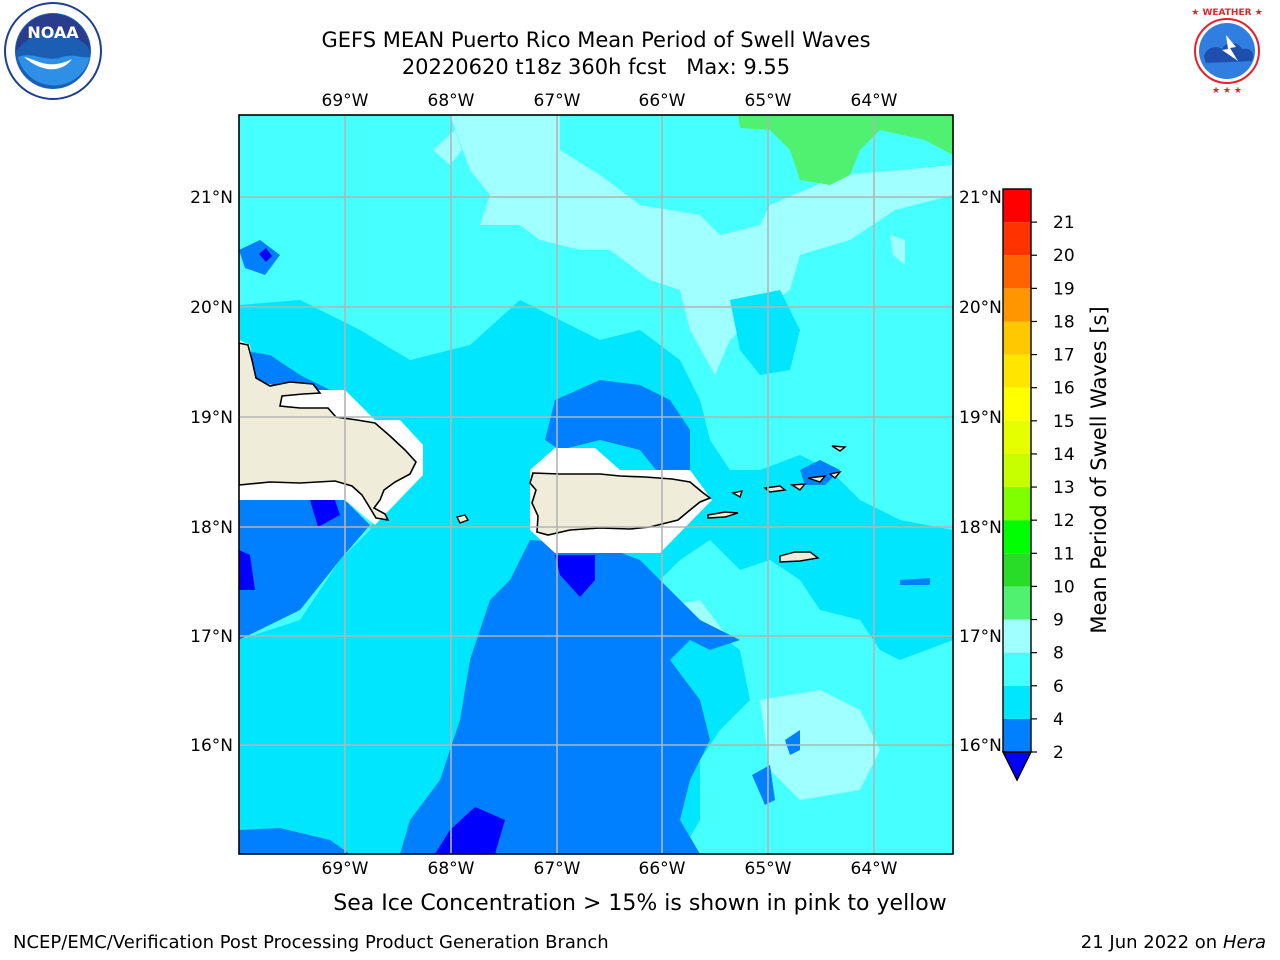 The width and height of the screenshot is (1280, 960). Describe the element at coordinates (835, 474) in the screenshot. I see `land-virgin-gorda` at that location.